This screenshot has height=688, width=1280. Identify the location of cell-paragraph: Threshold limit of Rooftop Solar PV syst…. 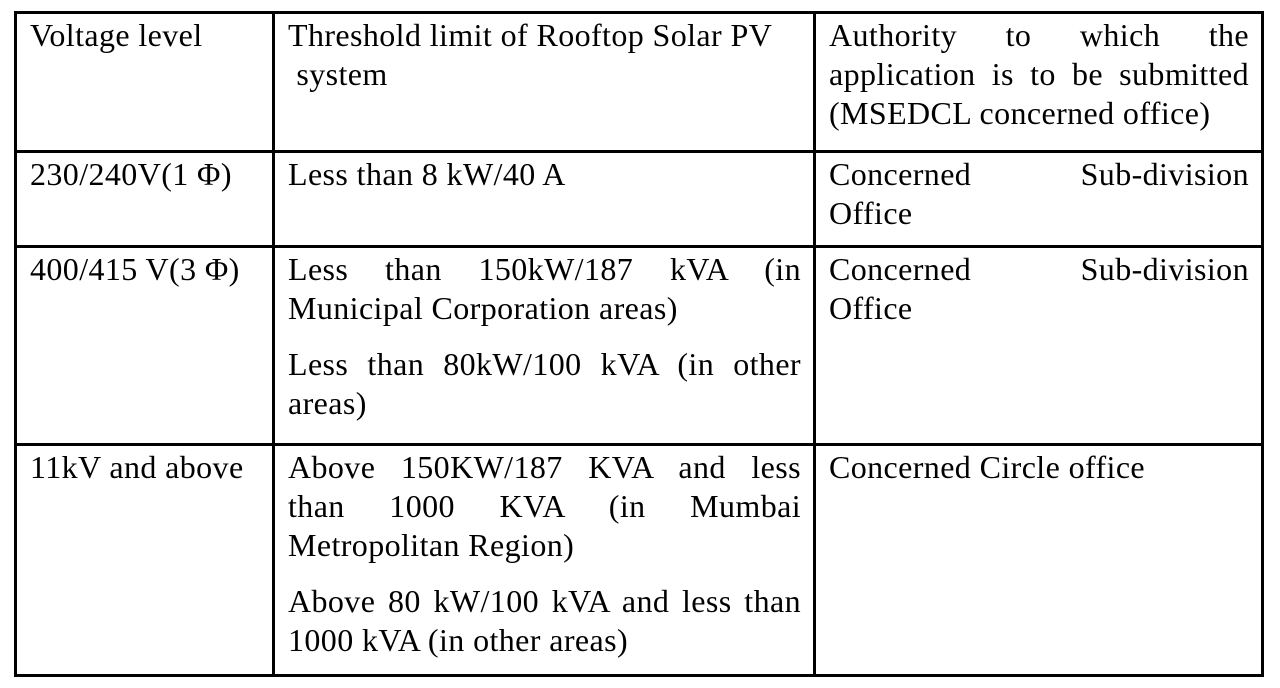
(544, 55).